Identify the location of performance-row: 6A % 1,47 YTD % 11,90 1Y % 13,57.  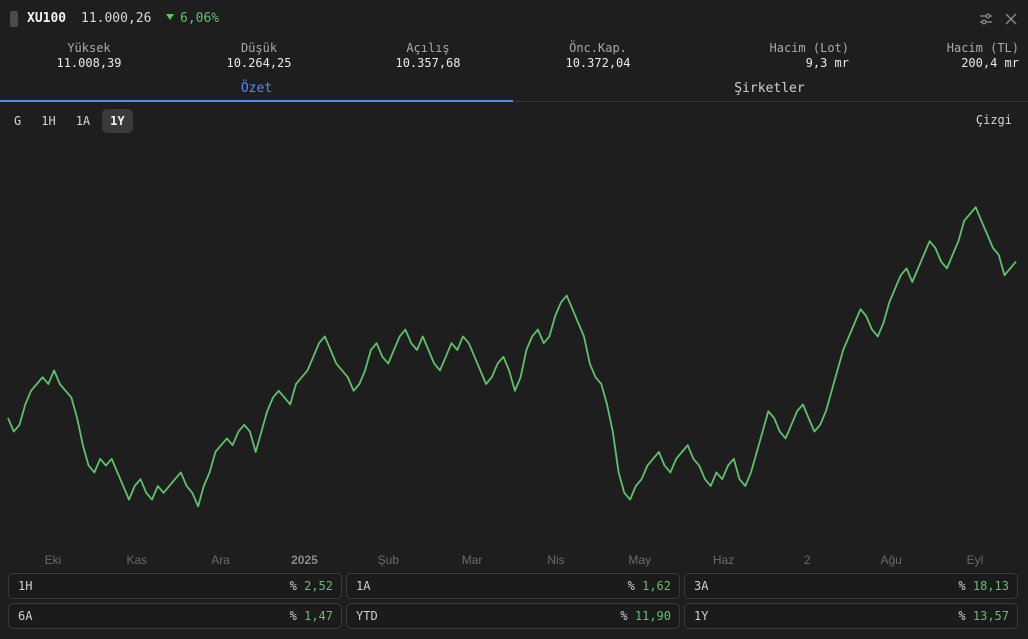
(514, 616).